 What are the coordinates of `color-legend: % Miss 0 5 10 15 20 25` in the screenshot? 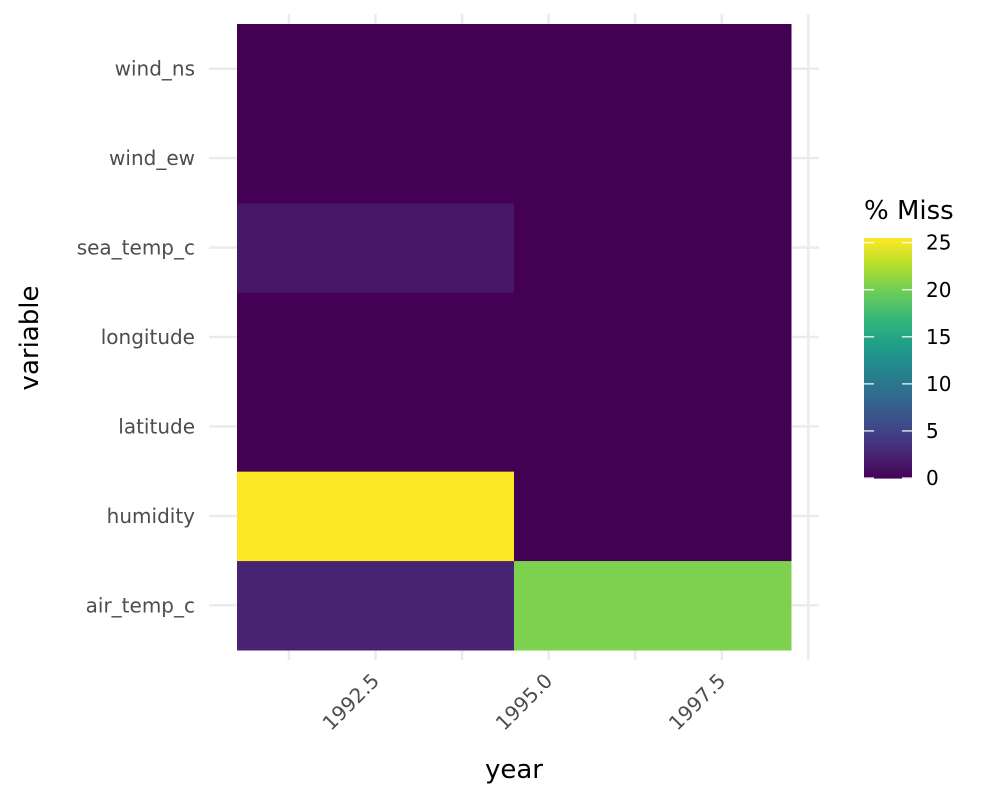 It's located at (909, 343).